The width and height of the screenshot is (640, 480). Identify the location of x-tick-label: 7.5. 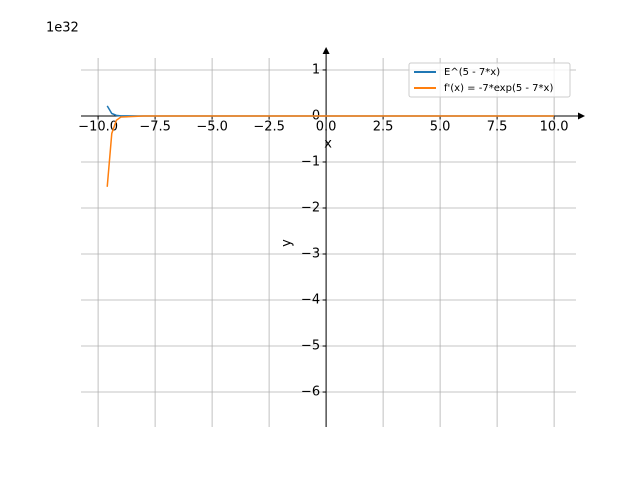
(497, 126).